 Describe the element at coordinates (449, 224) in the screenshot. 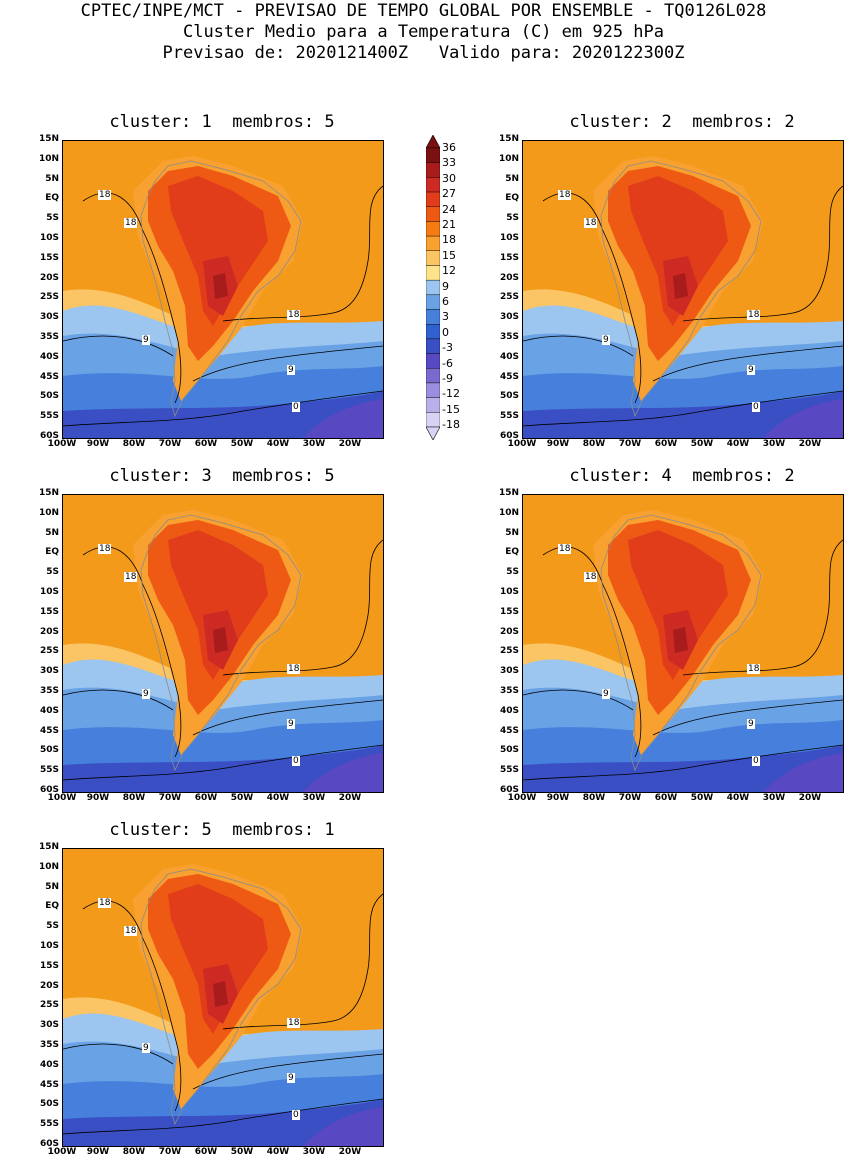

I see `colorbar-label: 21` at that location.